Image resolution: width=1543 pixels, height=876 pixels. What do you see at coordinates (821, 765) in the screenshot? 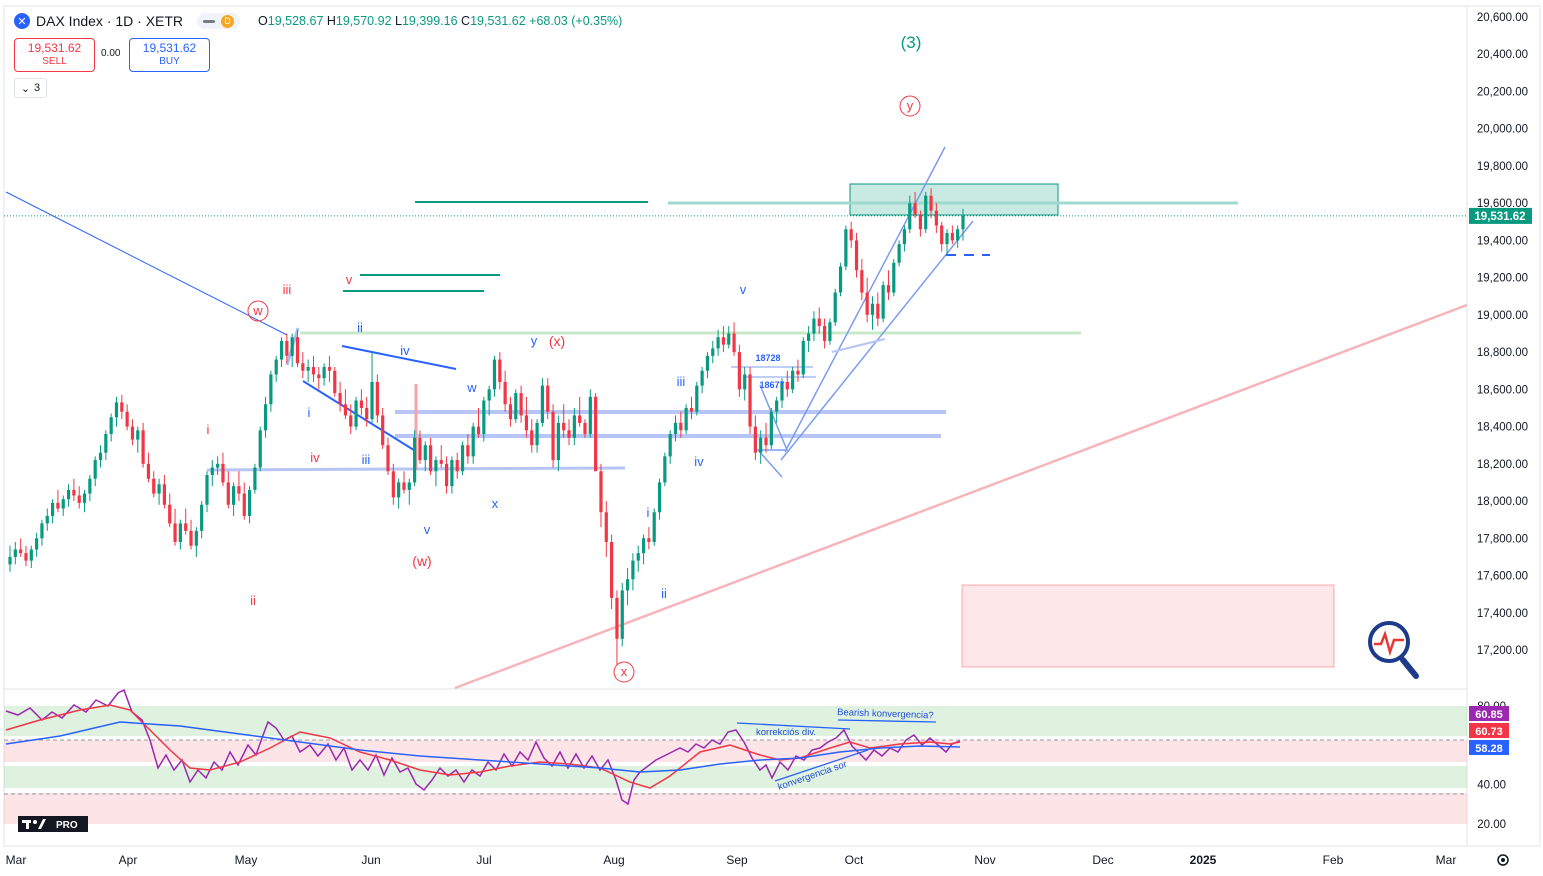
I see `convergence-line` at bounding box center [821, 765].